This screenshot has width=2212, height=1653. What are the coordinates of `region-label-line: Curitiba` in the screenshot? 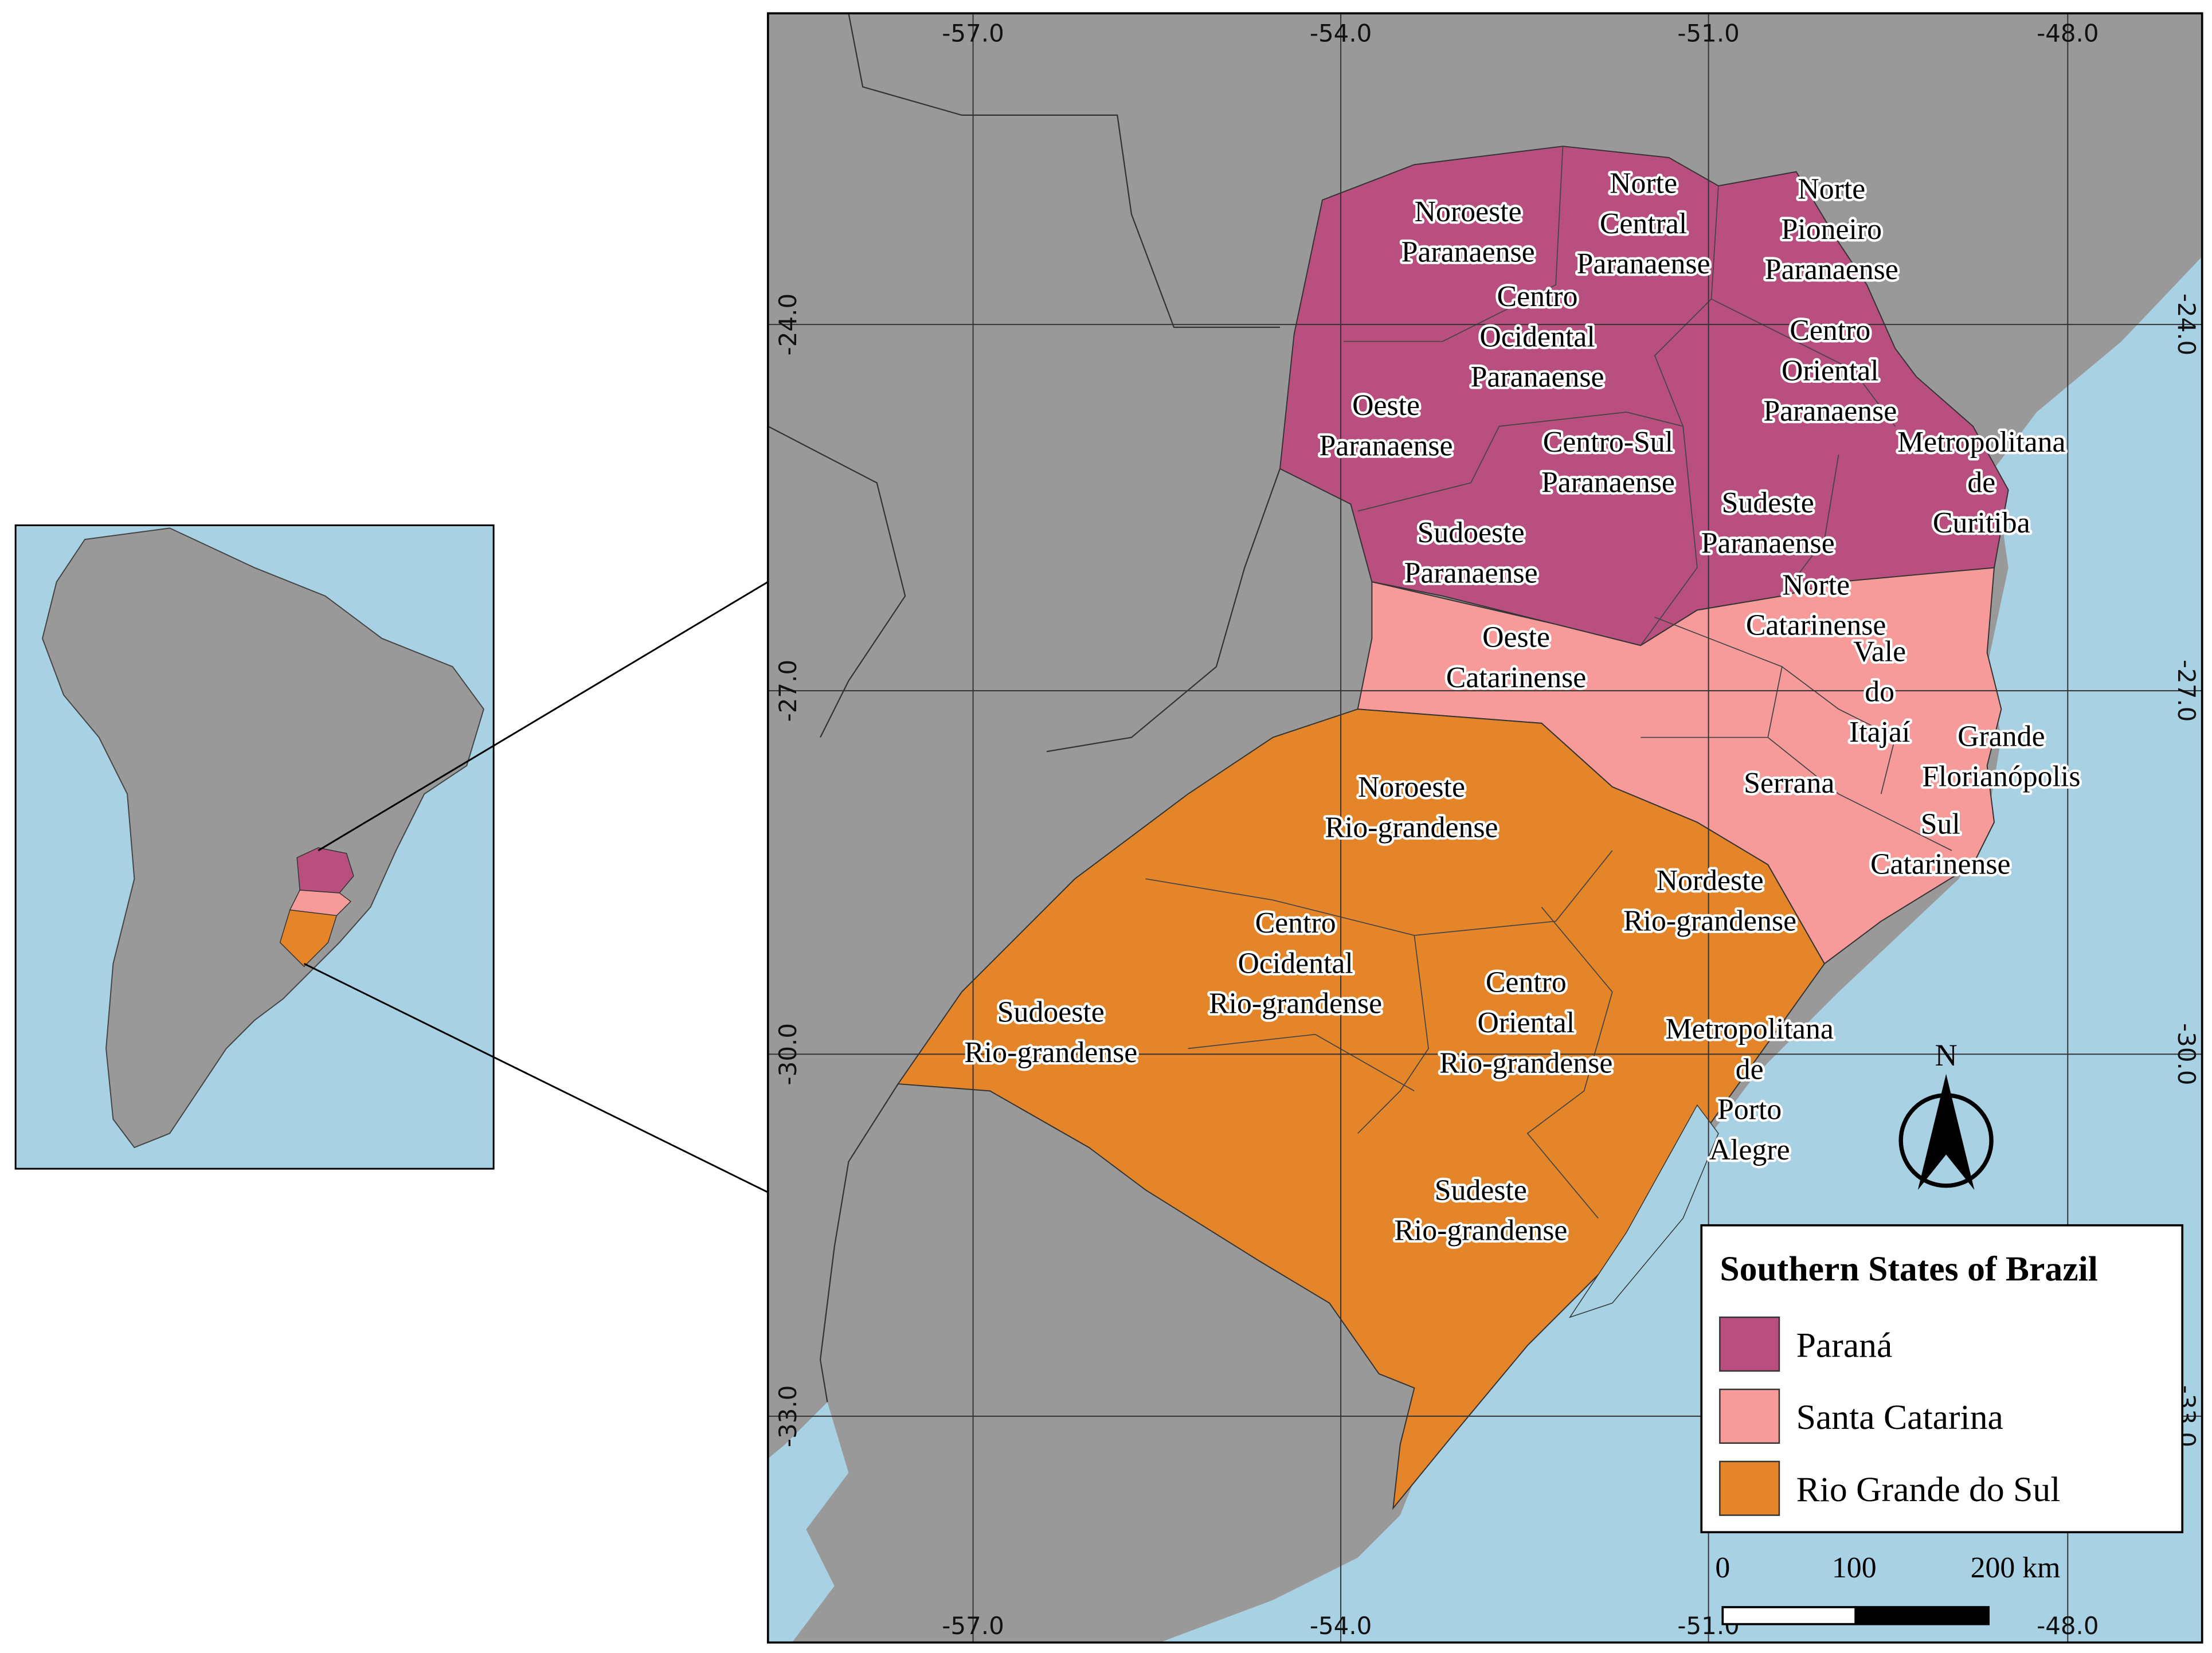 It's located at (1981, 523).